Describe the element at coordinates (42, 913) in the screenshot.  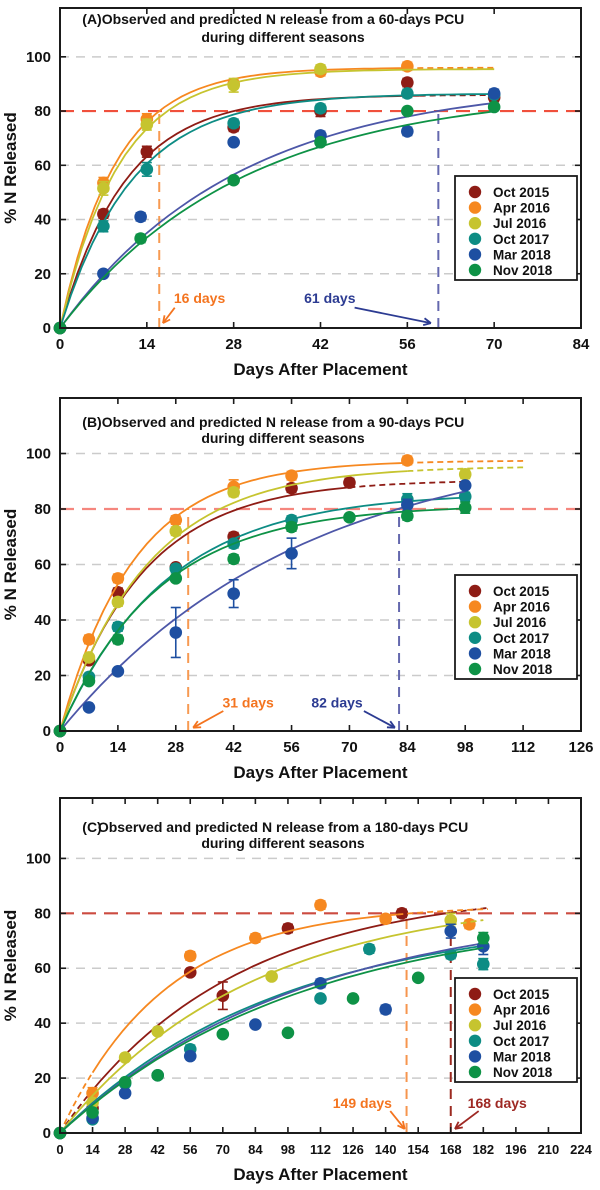
I see `y-tick-label: 80` at that location.